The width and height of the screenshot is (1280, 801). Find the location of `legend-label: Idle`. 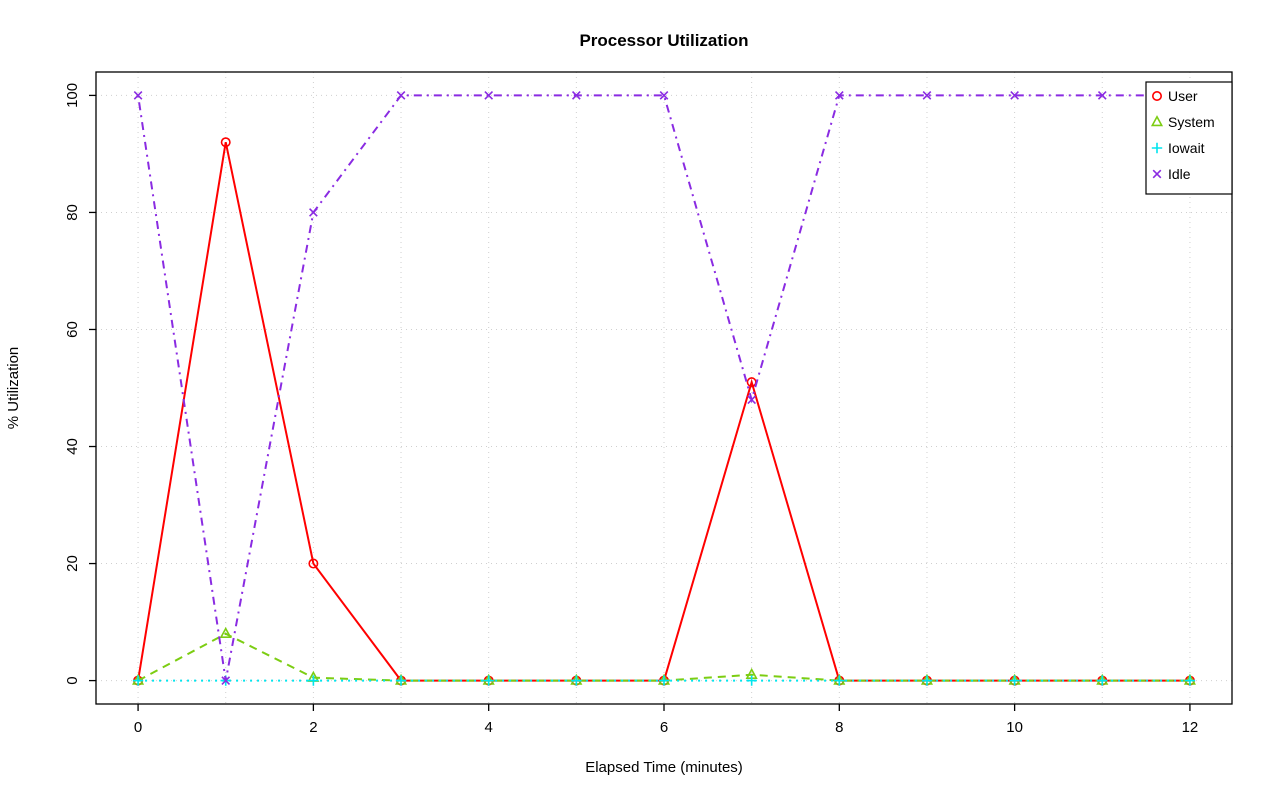

legend-label: Idle is located at coordinates (1179, 174).